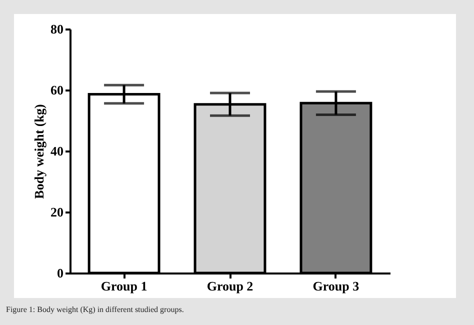  Describe the element at coordinates (124, 286) in the screenshot. I see `x-tick-label: Group 1` at that location.